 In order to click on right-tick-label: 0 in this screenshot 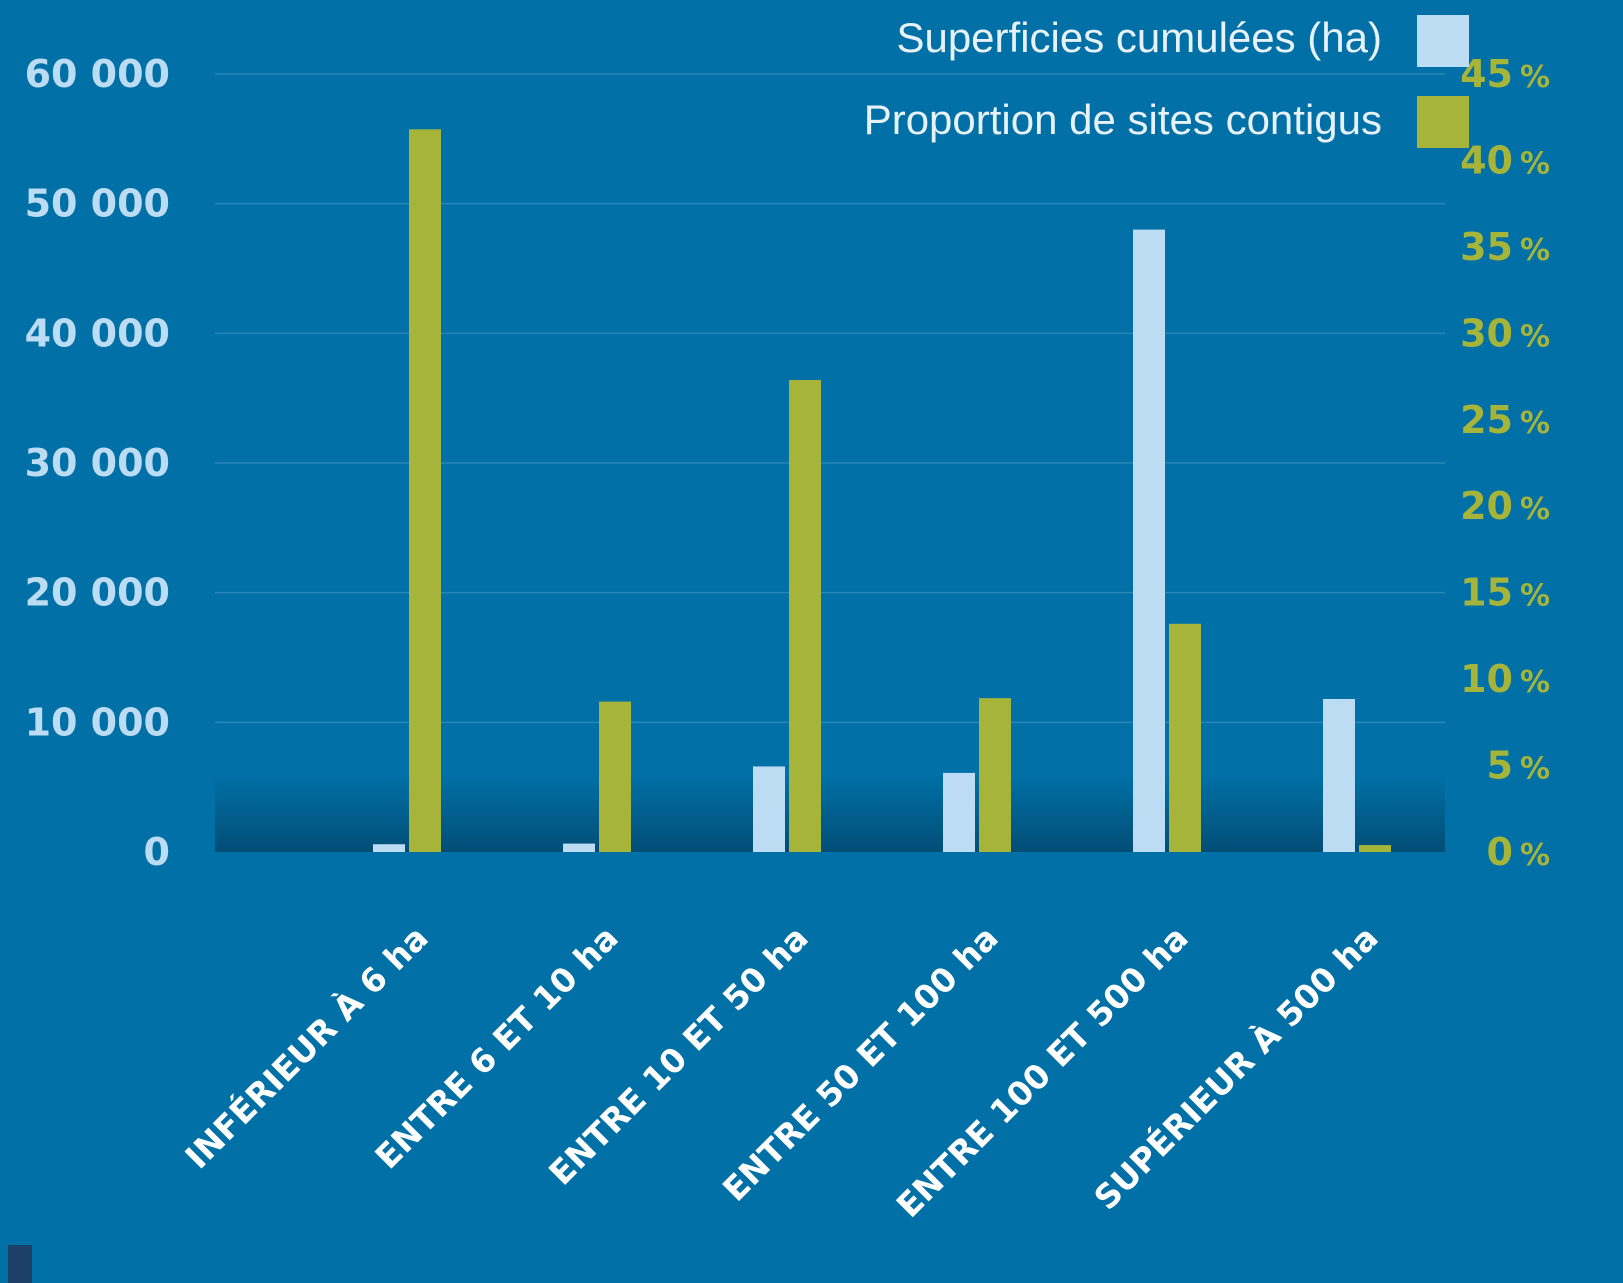, I will do `click(1500, 852)`.